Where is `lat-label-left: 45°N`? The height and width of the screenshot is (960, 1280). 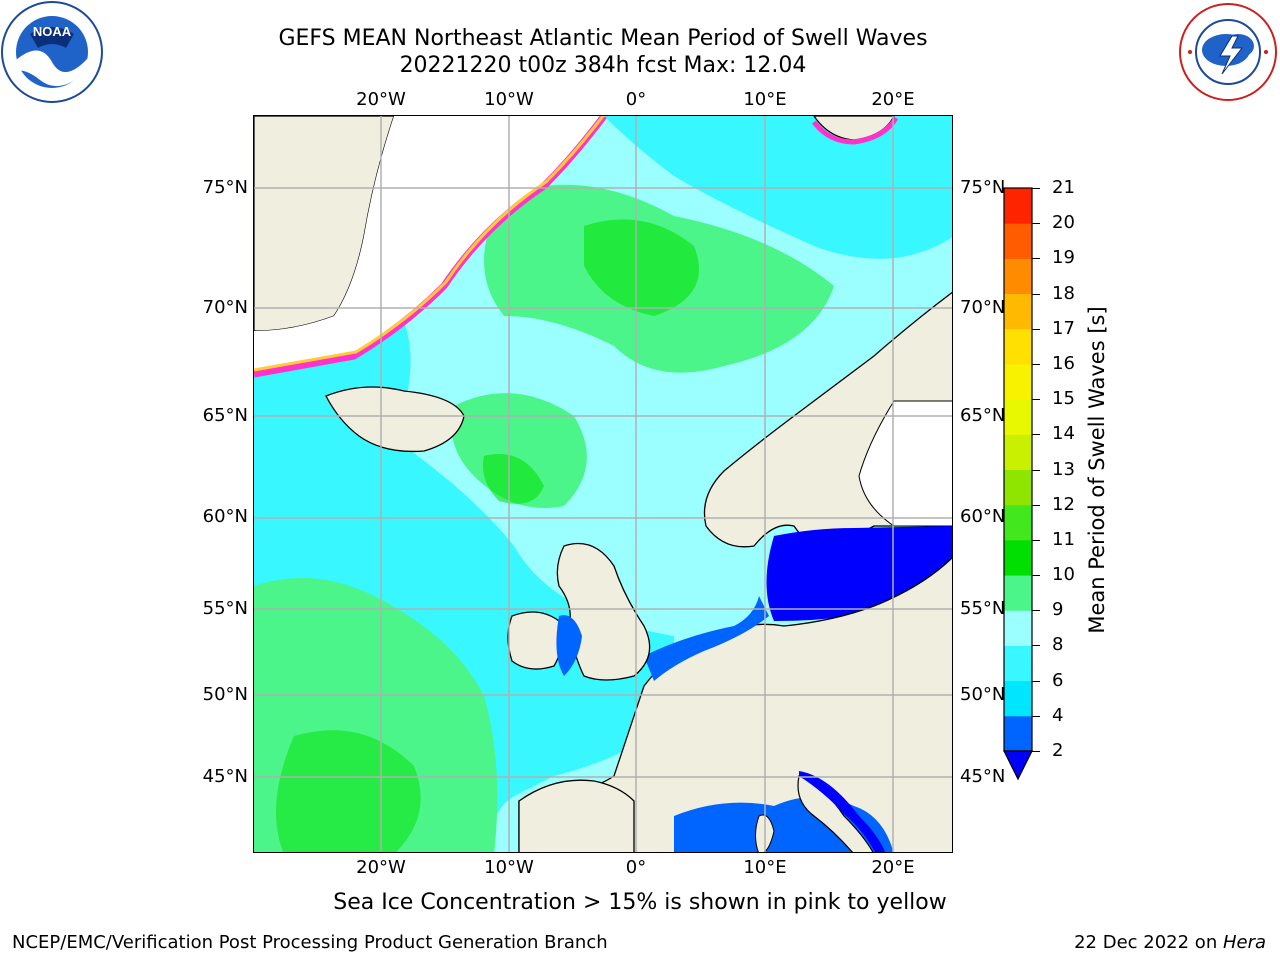 lat-label-left: 45°N is located at coordinates (225, 776).